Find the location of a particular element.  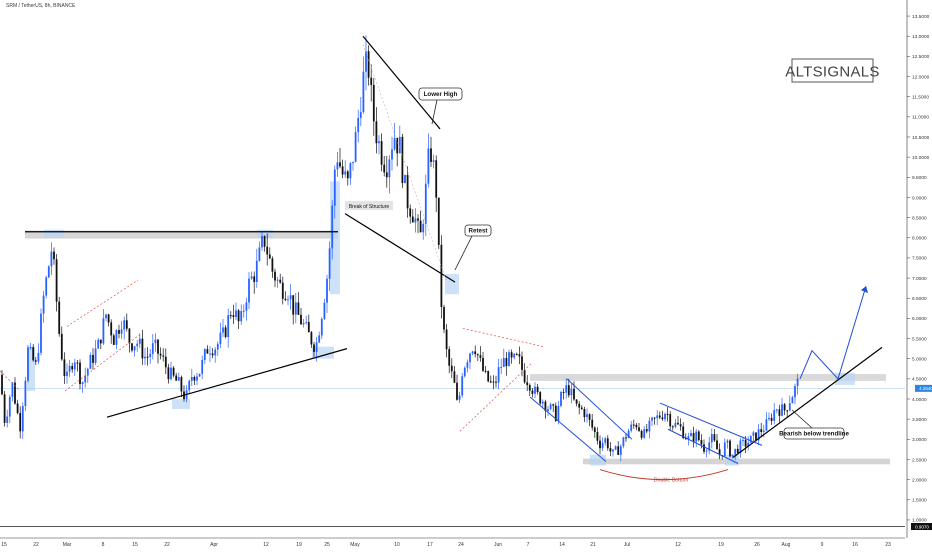

y-tick-label: 5.0000 is located at coordinates (919, 359).